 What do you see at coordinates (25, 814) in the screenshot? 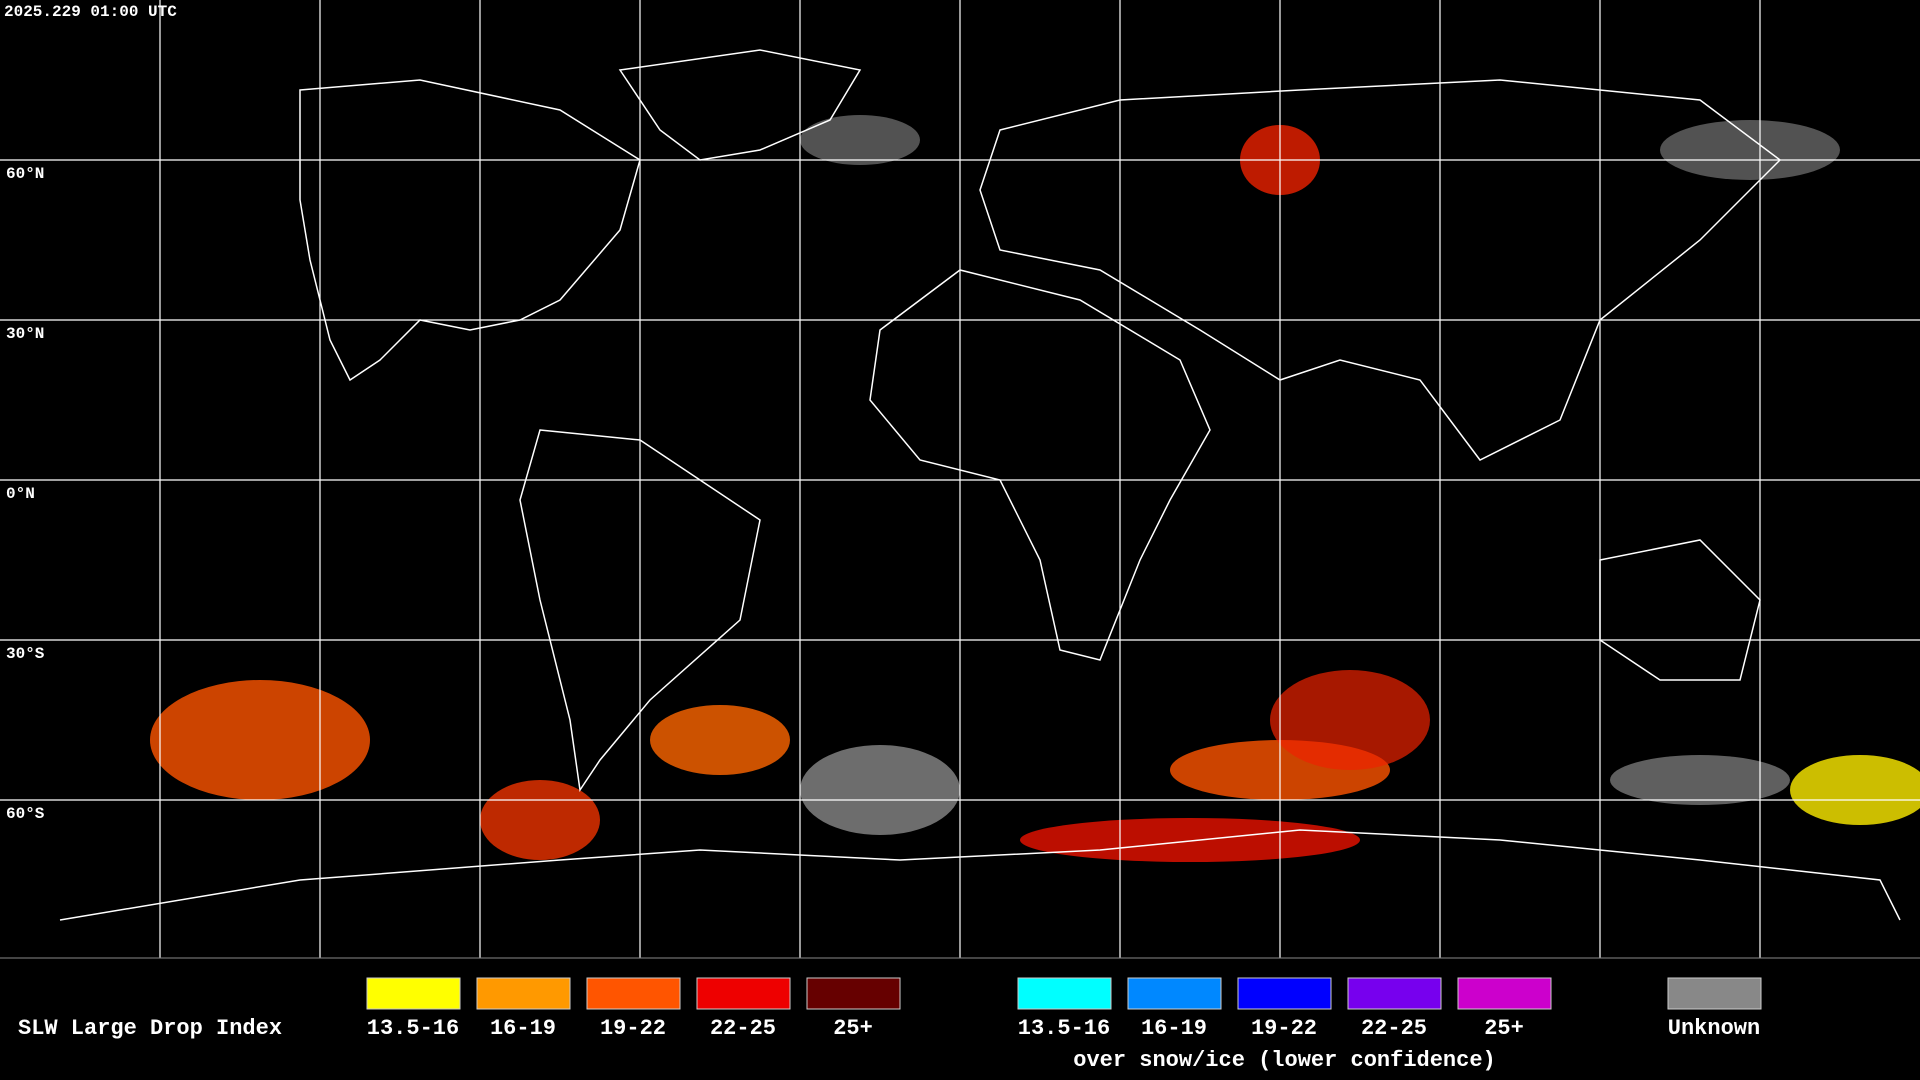
I see `latitude-label: 60°S` at bounding box center [25, 814].